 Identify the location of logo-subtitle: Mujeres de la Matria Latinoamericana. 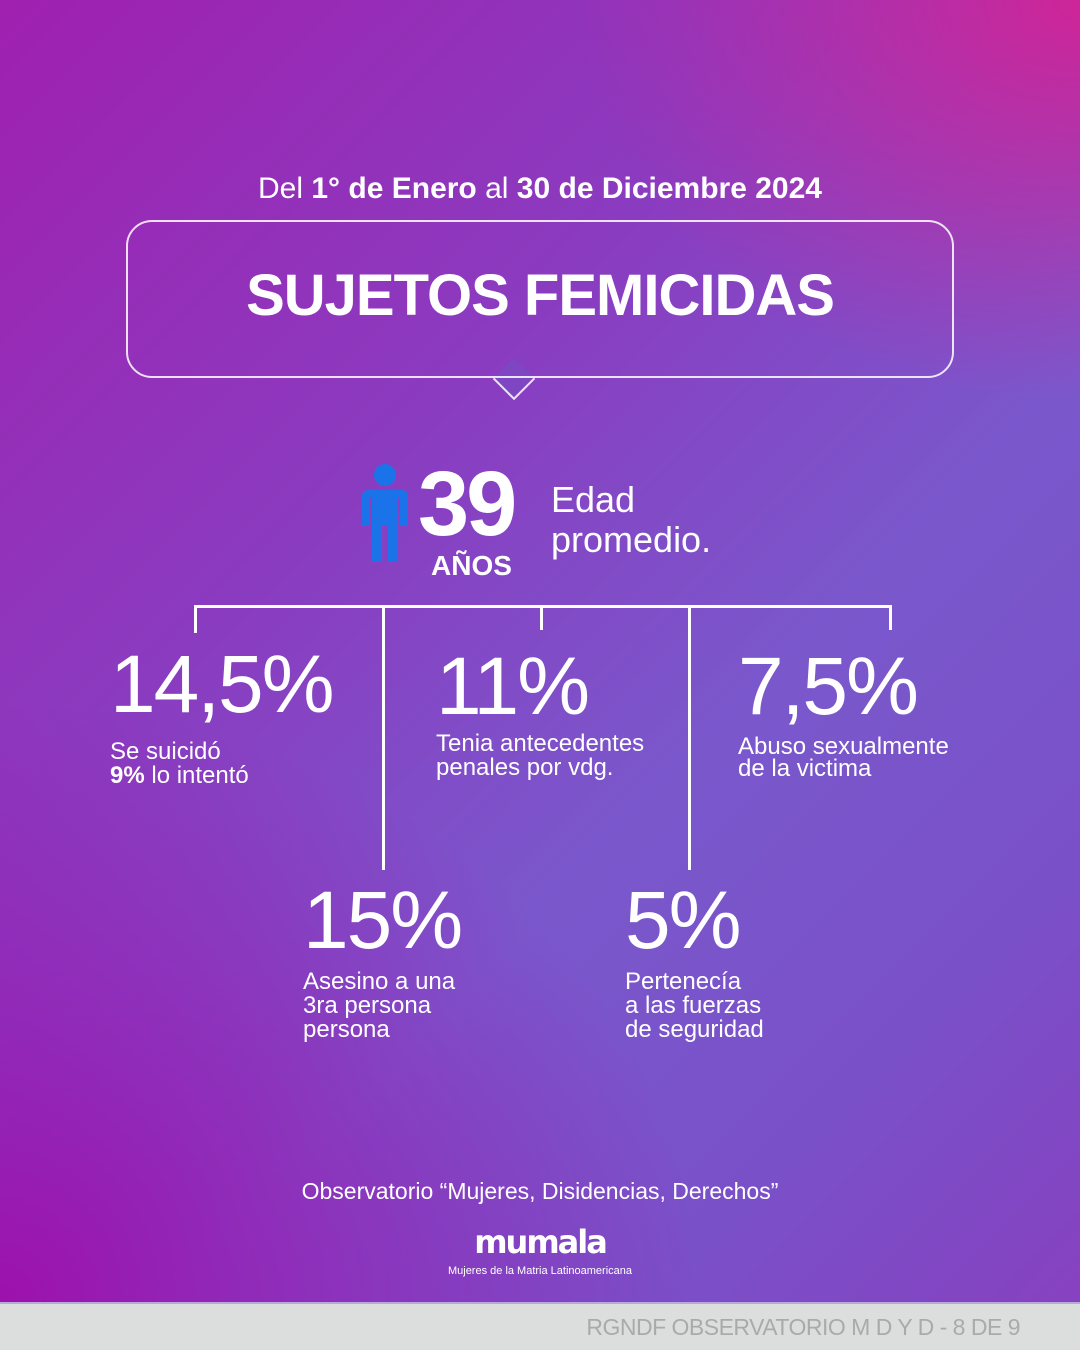
(540, 1271).